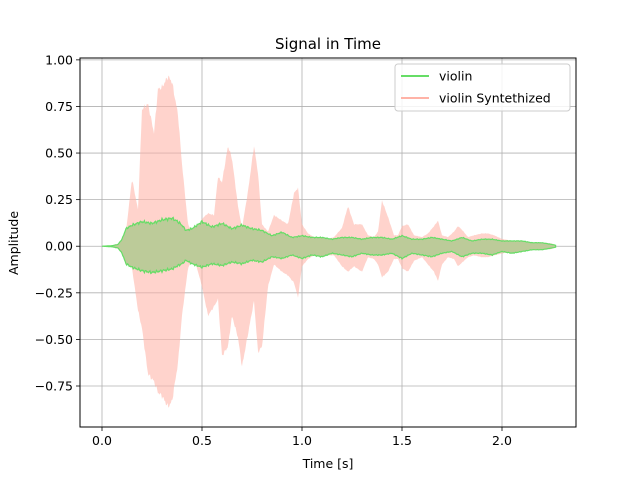 The width and height of the screenshot is (640, 480). What do you see at coordinates (402, 440) in the screenshot?
I see `x-tick-label: 1.5` at bounding box center [402, 440].